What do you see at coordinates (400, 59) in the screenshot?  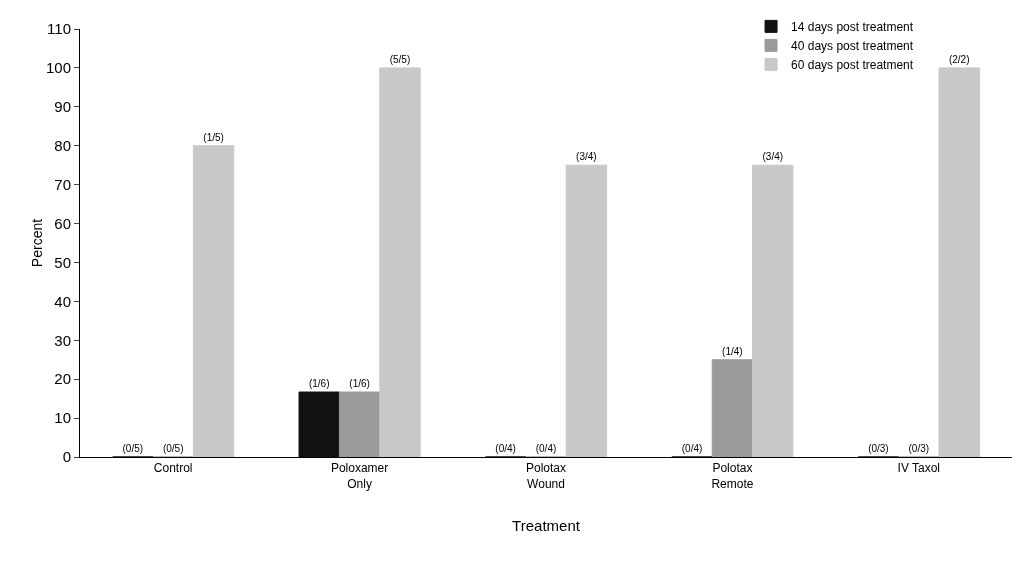 I see `data-label: (5/5)` at bounding box center [400, 59].